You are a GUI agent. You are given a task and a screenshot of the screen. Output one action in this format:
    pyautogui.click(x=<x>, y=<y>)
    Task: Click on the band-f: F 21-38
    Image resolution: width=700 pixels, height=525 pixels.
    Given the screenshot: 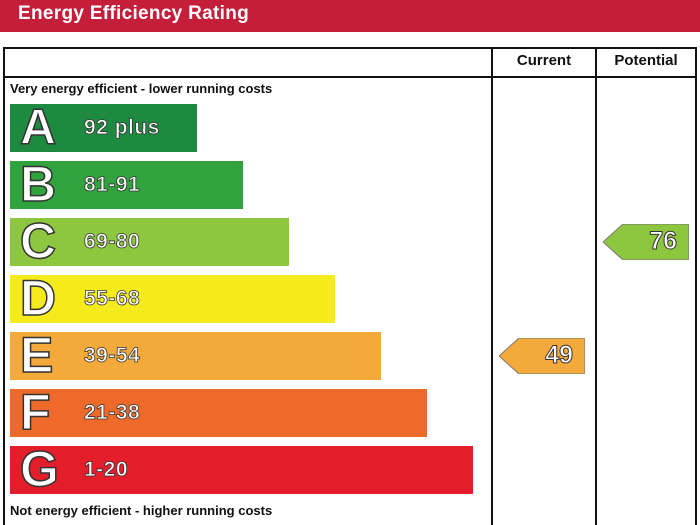 What is the action you would take?
    pyautogui.click(x=218, y=412)
    